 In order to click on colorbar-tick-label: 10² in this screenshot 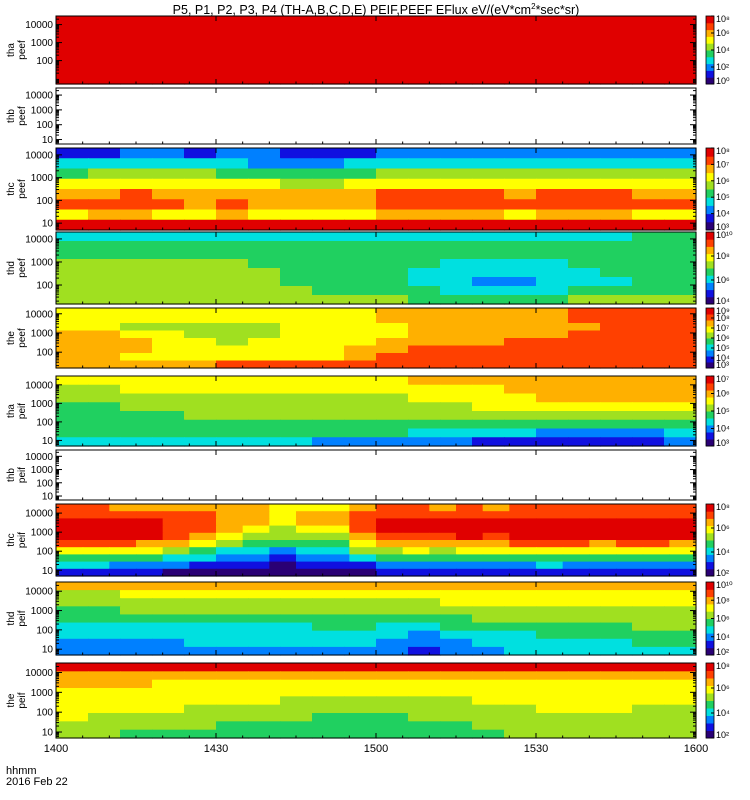, I will do `click(722, 652)`.